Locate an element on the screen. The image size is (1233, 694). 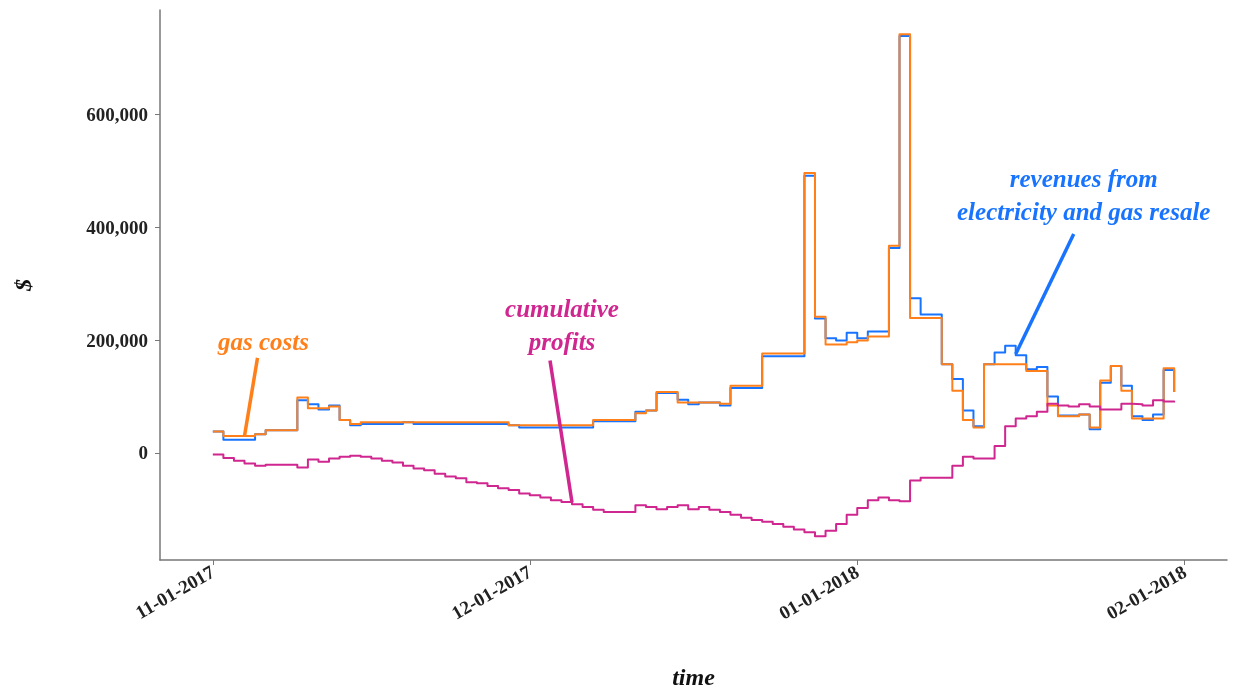
x-axis-title: time is located at coordinates (694, 677).